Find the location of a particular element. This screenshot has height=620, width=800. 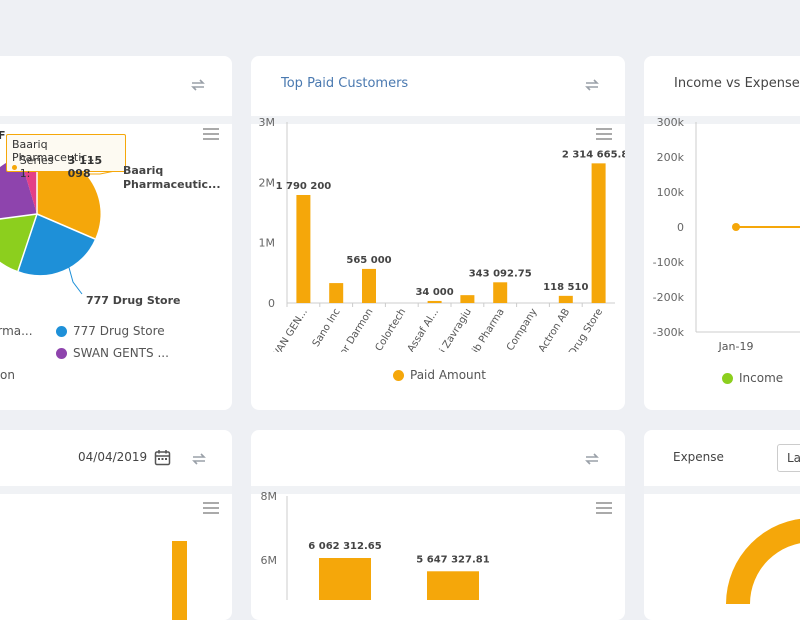

tooltip-value: 3 115 098 is located at coordinates (85, 167).